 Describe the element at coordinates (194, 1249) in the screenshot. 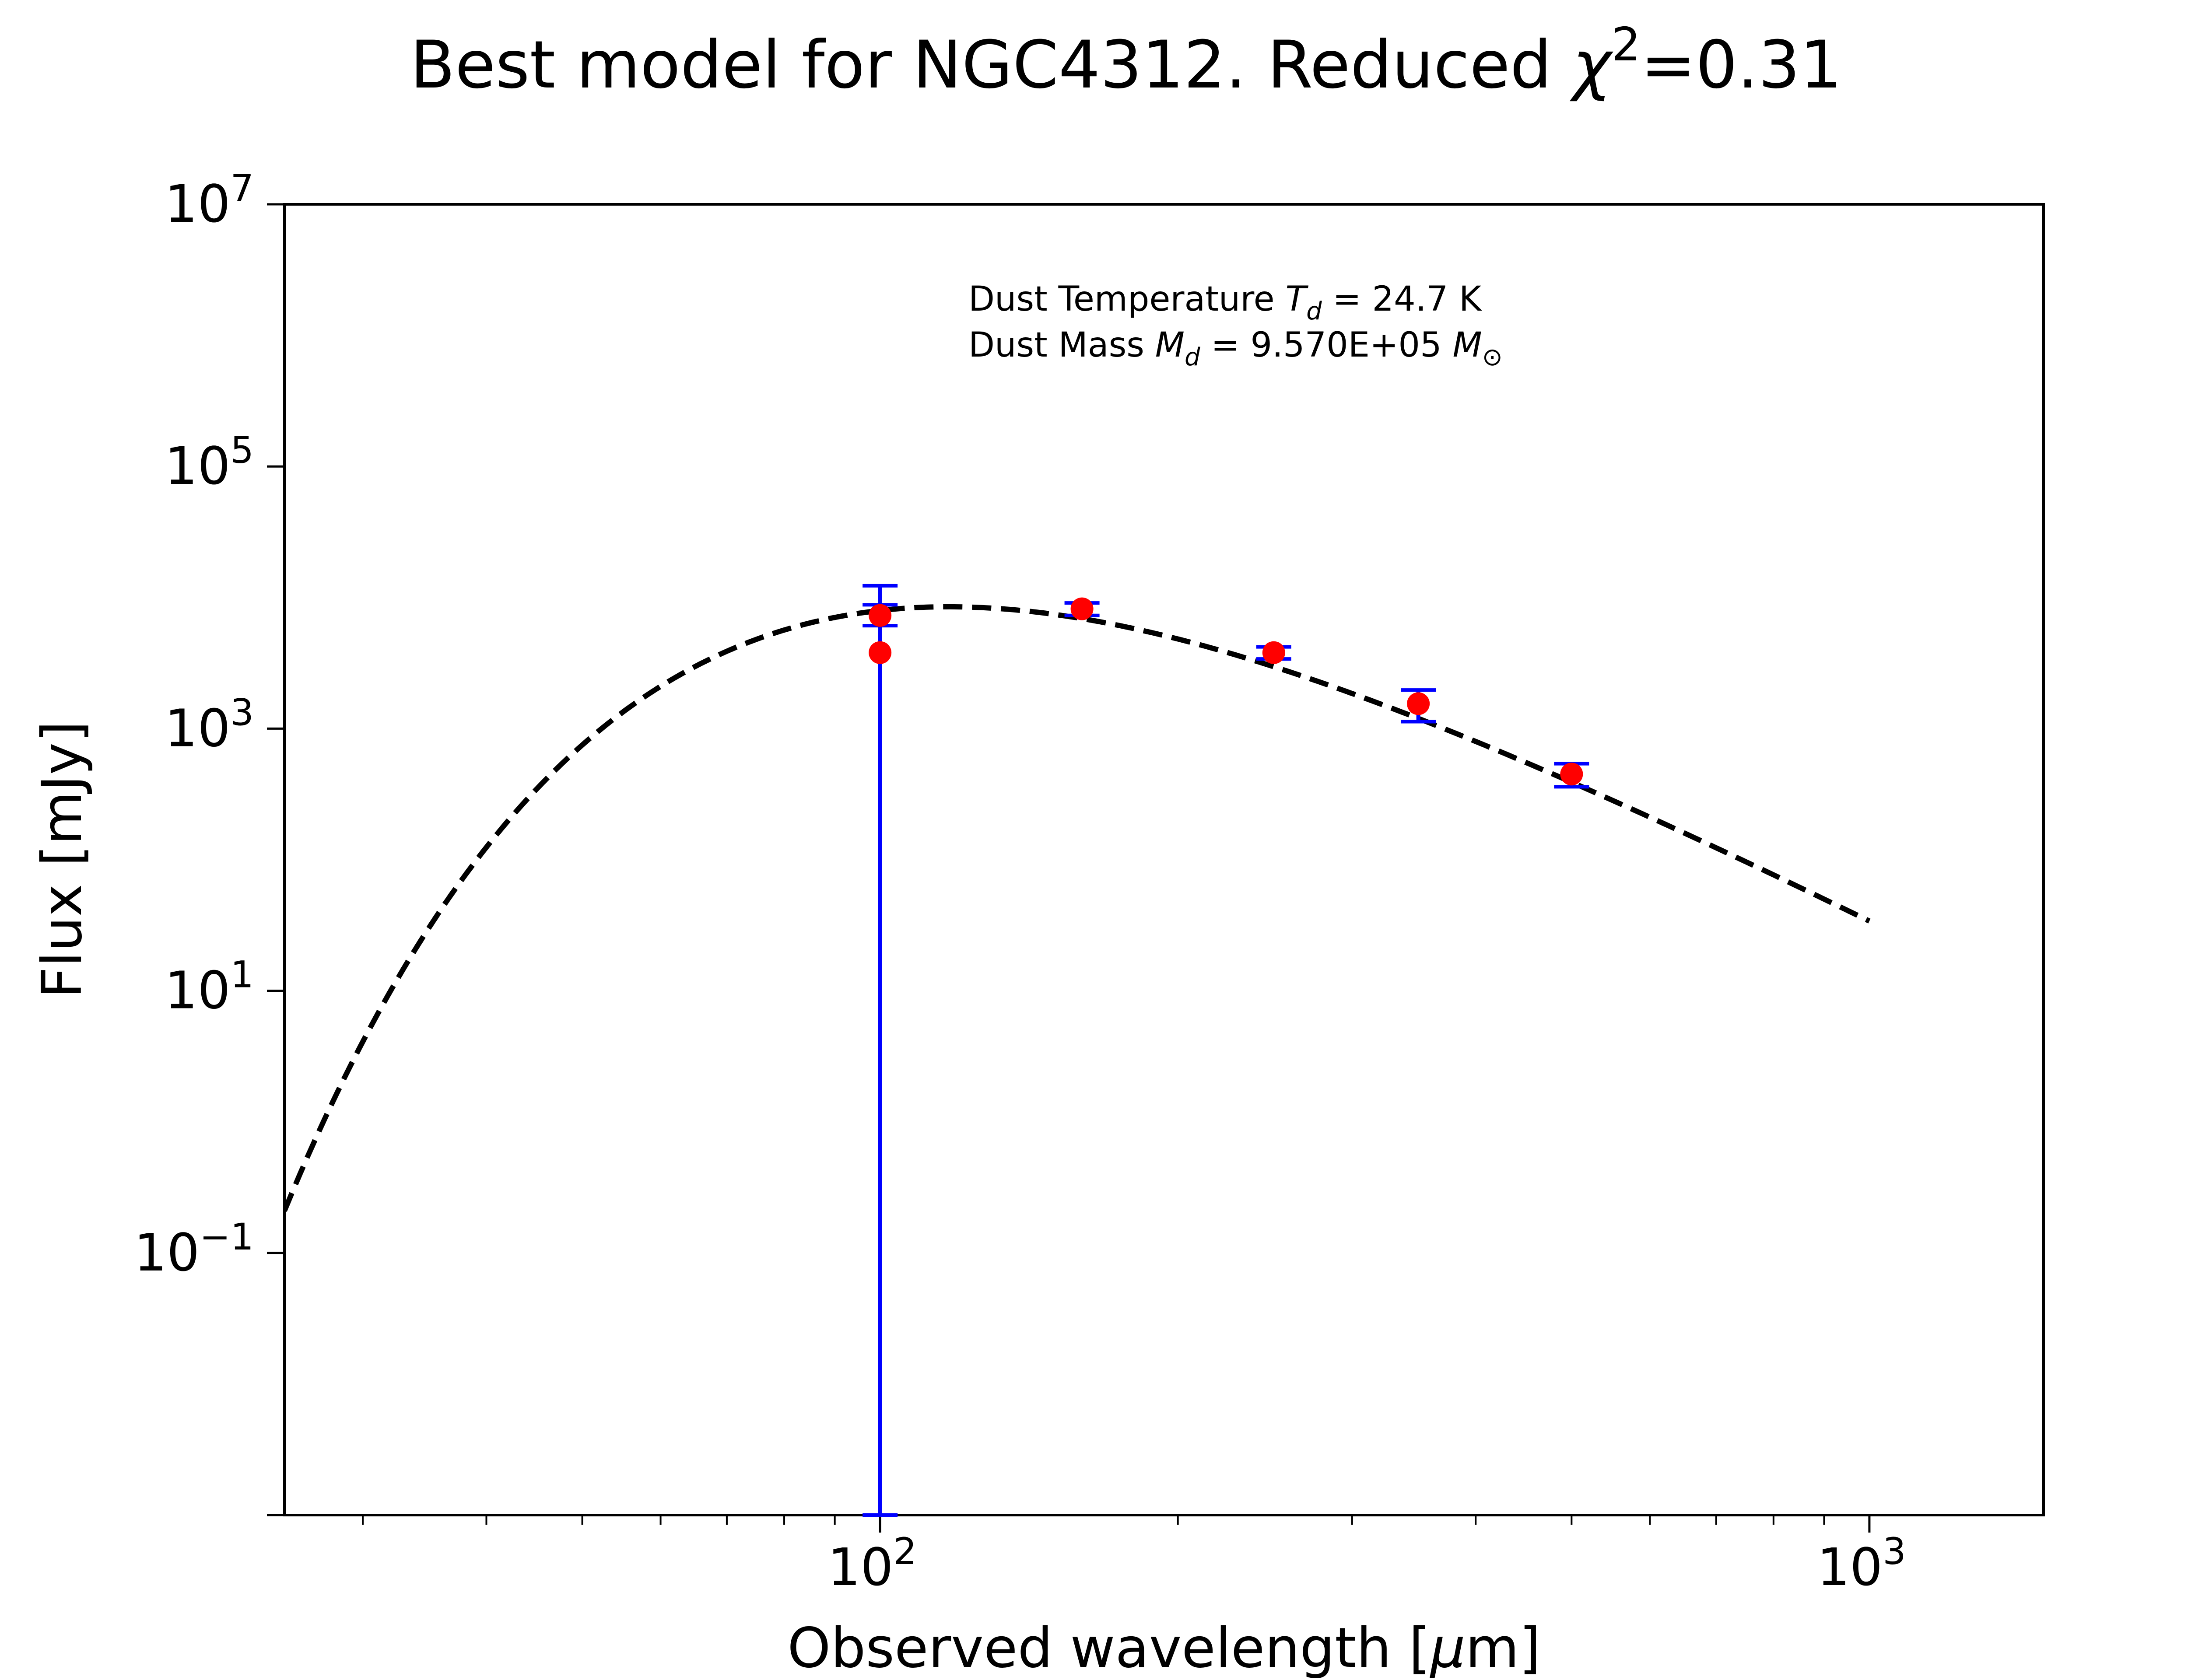

I see `y-tick-label: 10⁻¹` at that location.